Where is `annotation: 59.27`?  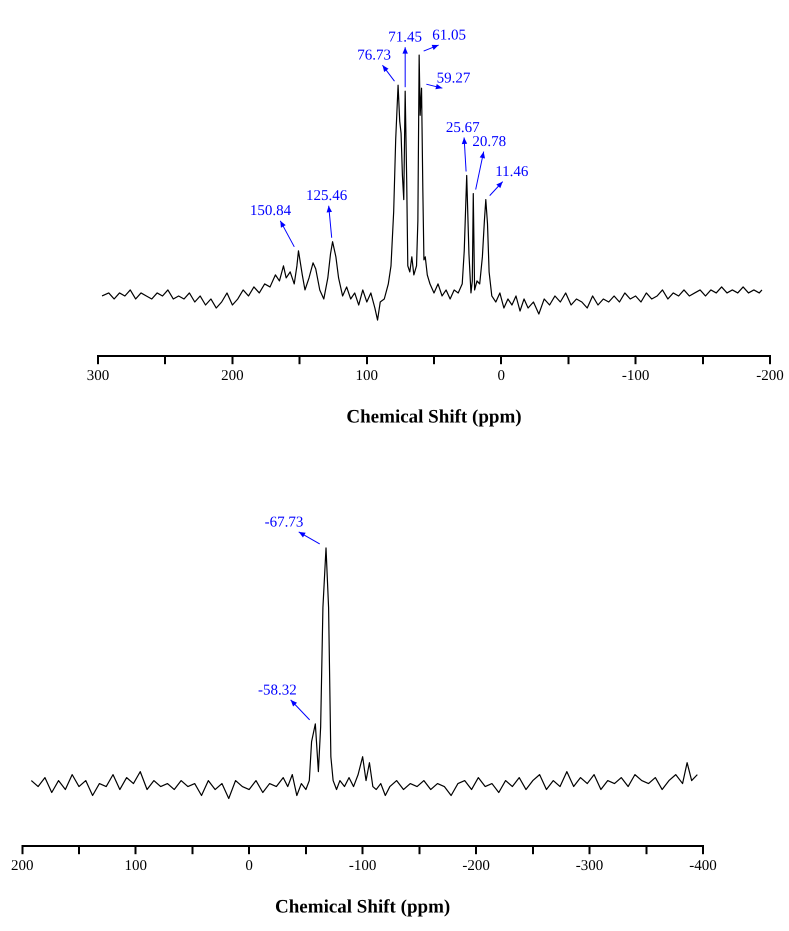
annotation: 59.27 is located at coordinates (453, 78).